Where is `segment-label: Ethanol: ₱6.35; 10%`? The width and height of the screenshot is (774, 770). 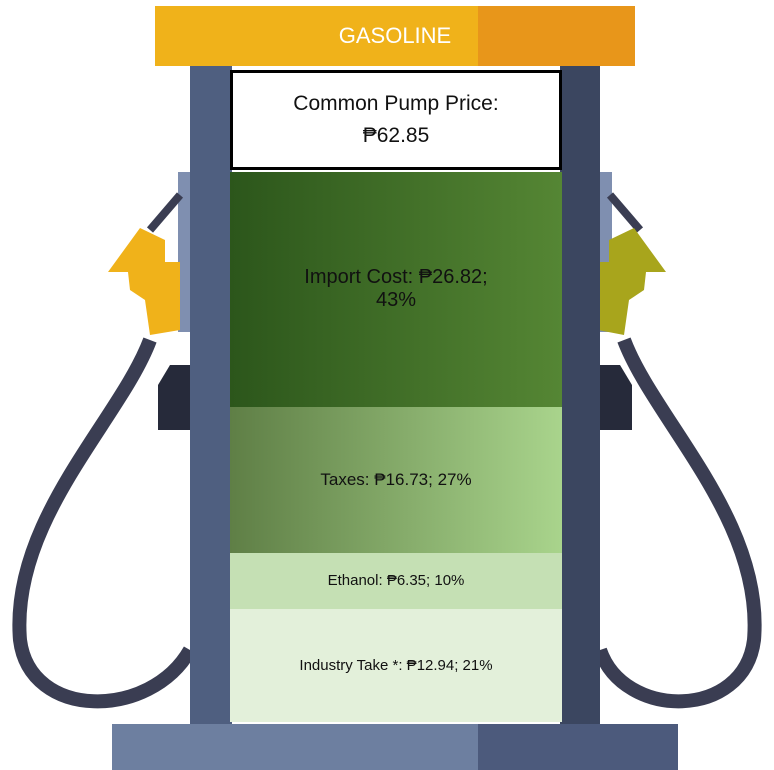 segment-label: Ethanol: ₱6.35; 10% is located at coordinates (396, 581).